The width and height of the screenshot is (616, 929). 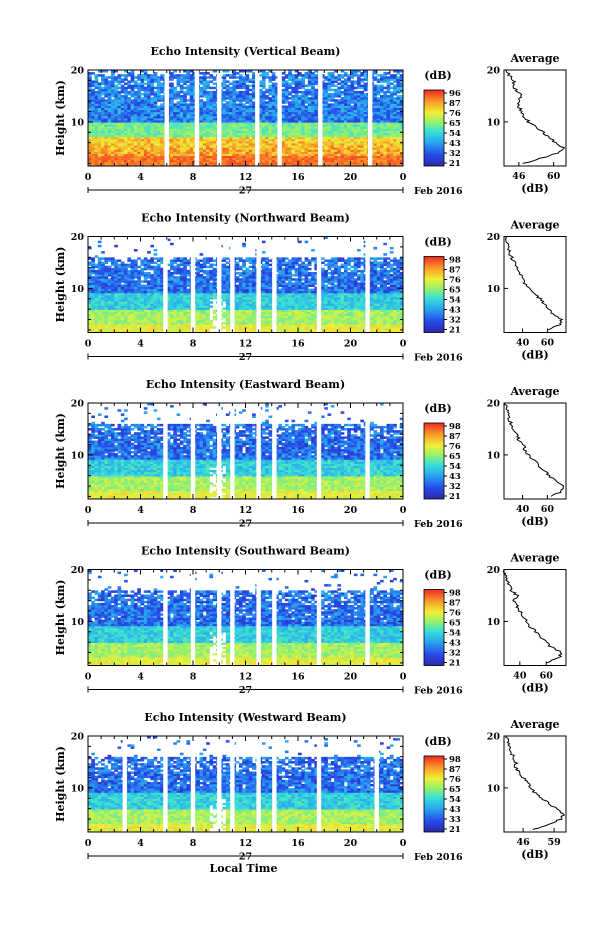 I want to click on average-x-tick-label: 46, so click(x=519, y=176).